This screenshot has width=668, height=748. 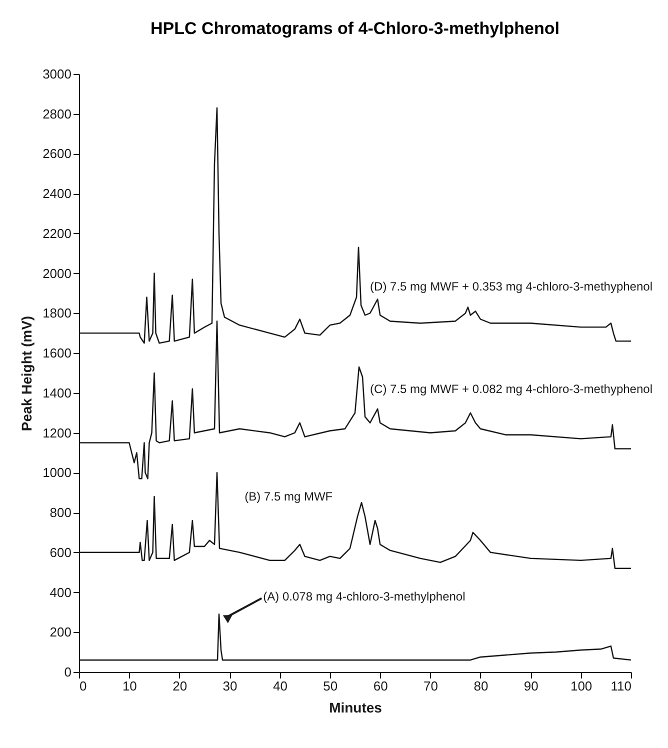 What do you see at coordinates (280, 686) in the screenshot?
I see `x-tick-label: 40` at bounding box center [280, 686].